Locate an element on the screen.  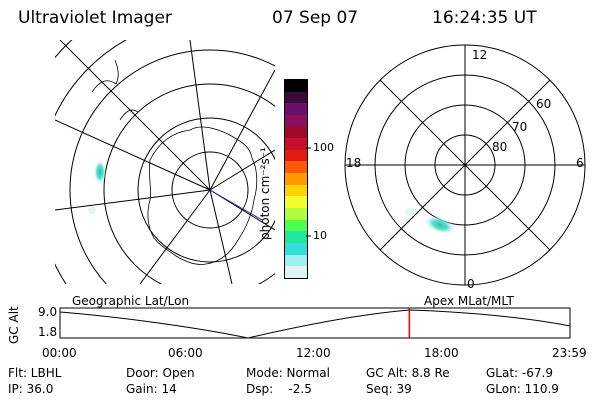
seq-readout: Seq: 39 is located at coordinates (389, 389).